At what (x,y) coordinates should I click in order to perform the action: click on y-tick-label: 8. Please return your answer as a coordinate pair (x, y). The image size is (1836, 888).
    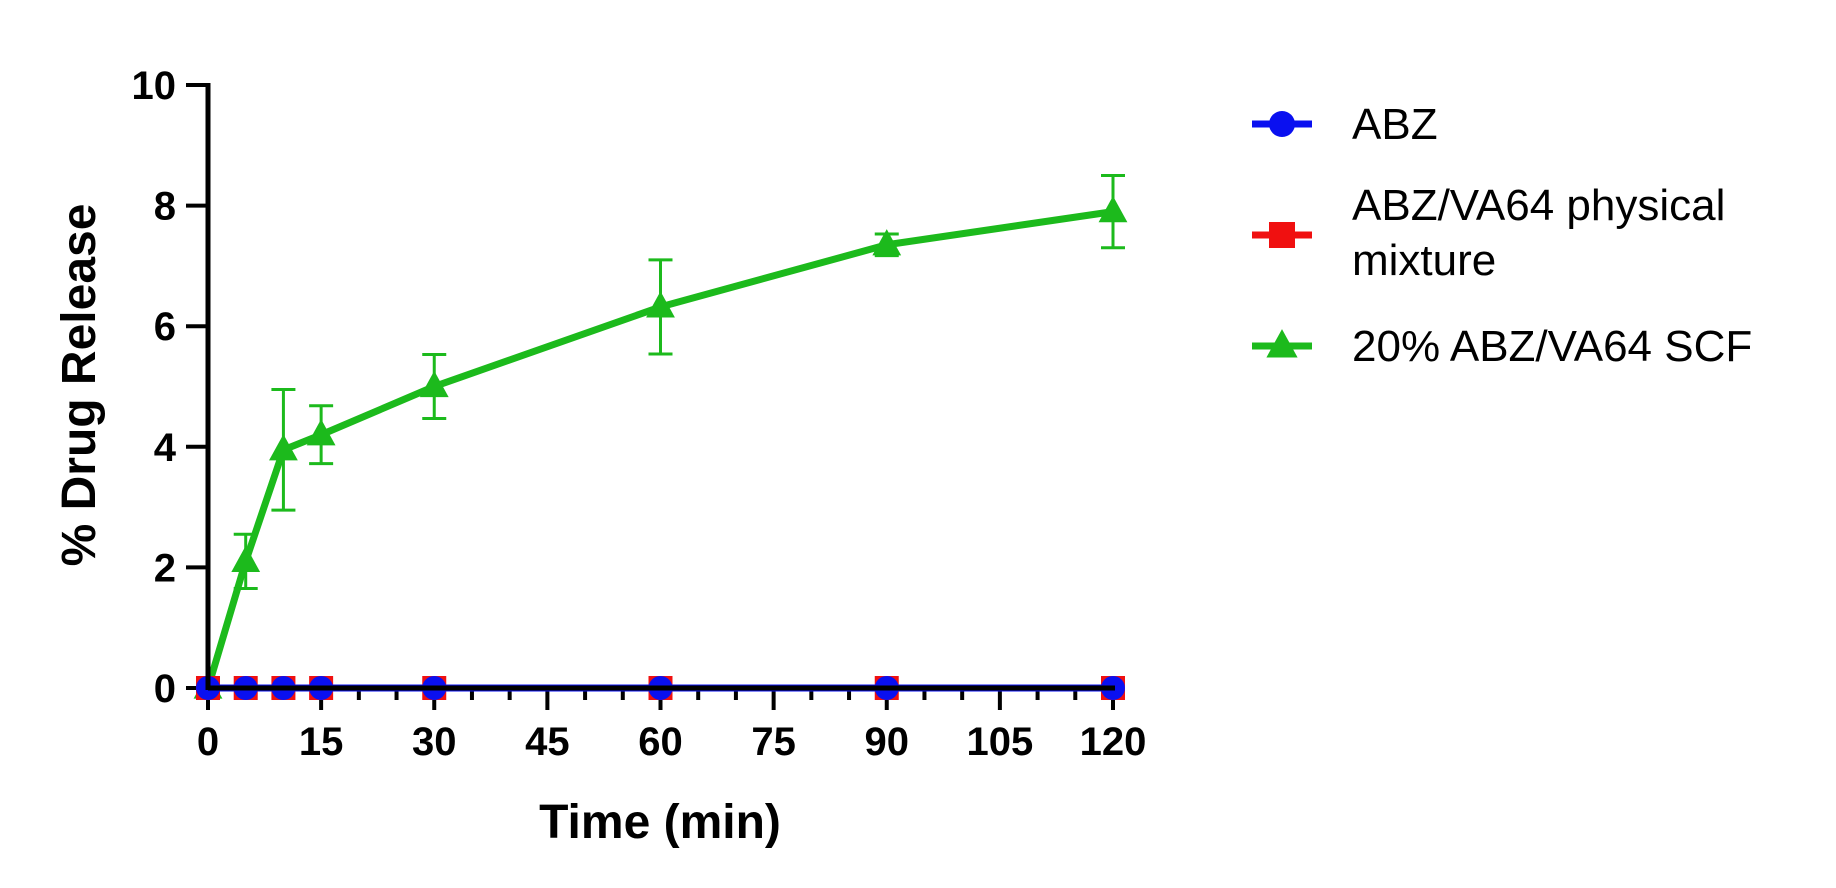
    Looking at the image, I should click on (165, 207).